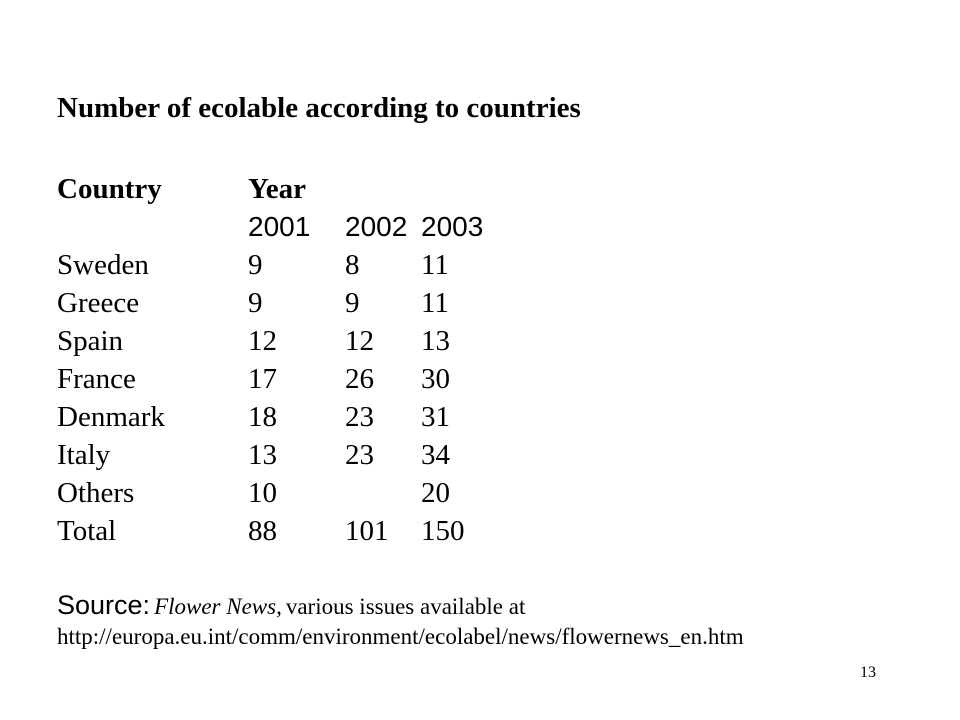 The width and height of the screenshot is (960, 720). I want to click on source-text: various issues available at, so click(405, 606).